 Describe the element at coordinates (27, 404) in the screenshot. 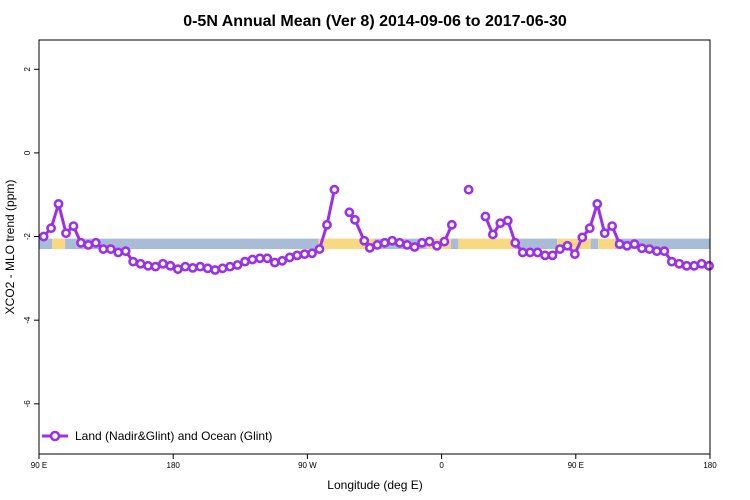

I see `y-tick-label: -6` at that location.